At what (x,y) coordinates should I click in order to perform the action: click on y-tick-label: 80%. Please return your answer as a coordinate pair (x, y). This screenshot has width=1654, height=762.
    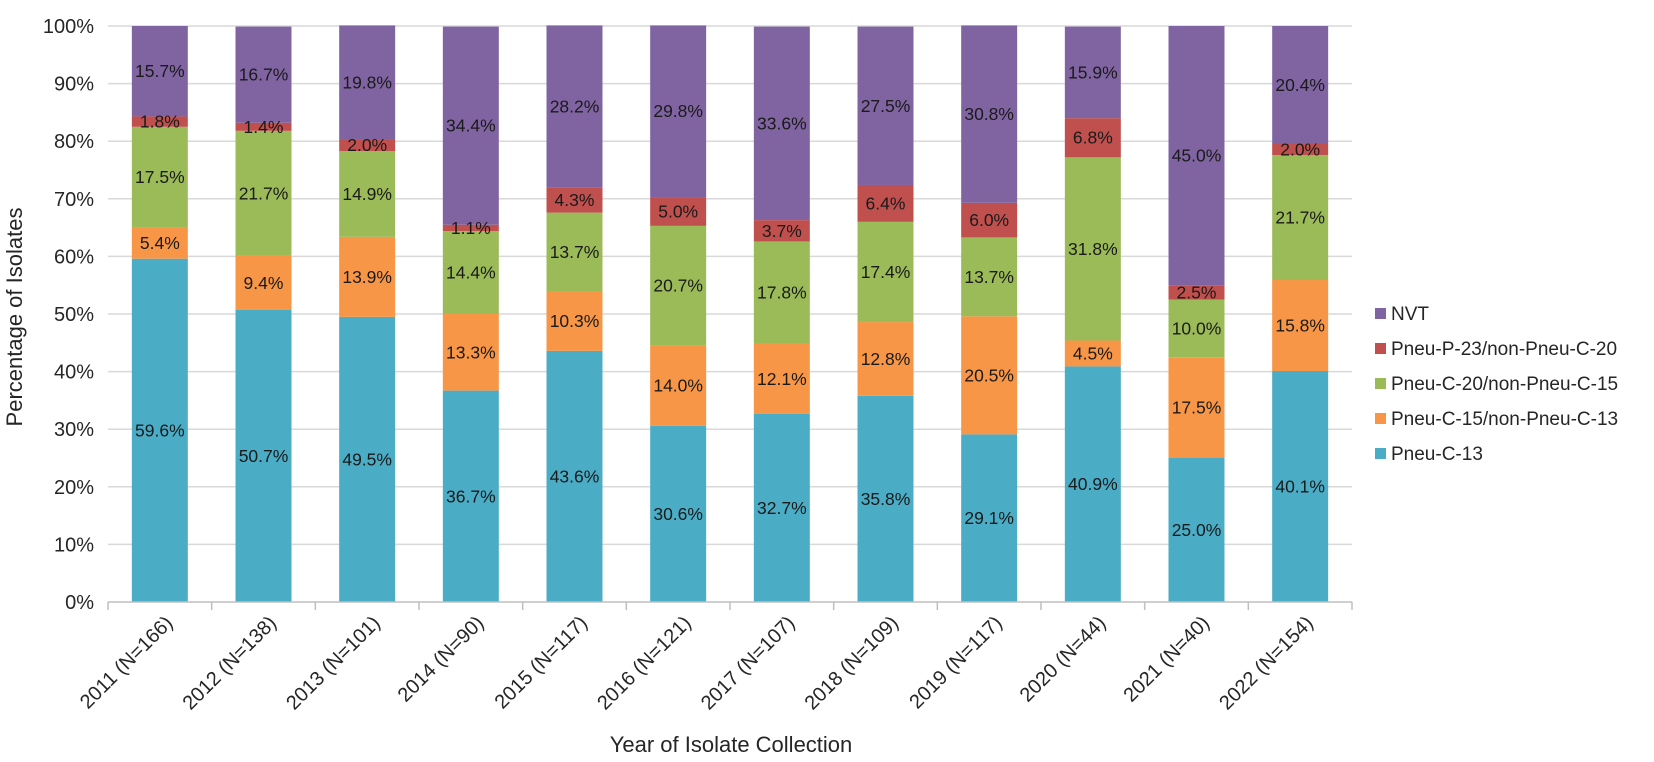
    Looking at the image, I should click on (74, 142).